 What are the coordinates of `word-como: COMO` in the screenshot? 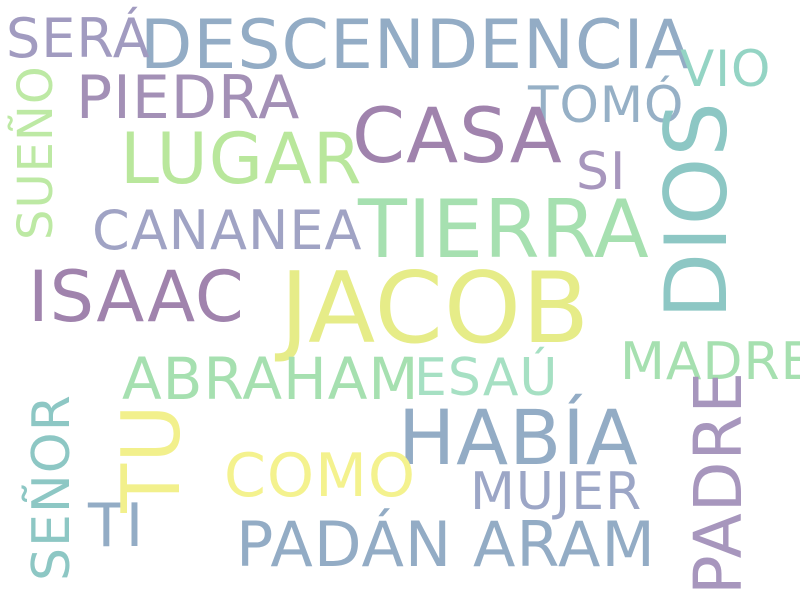 It's located at (320, 476).